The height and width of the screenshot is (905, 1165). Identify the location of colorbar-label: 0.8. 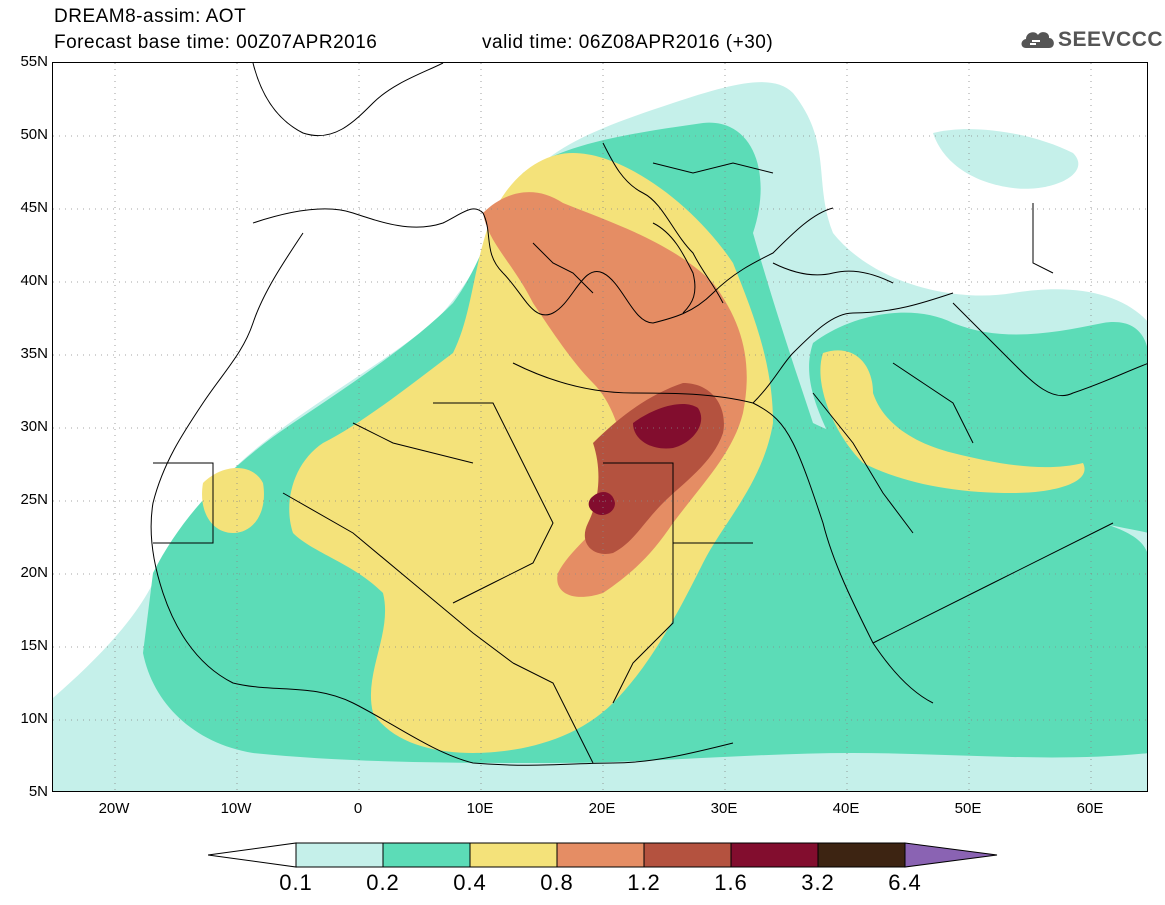
(557, 882).